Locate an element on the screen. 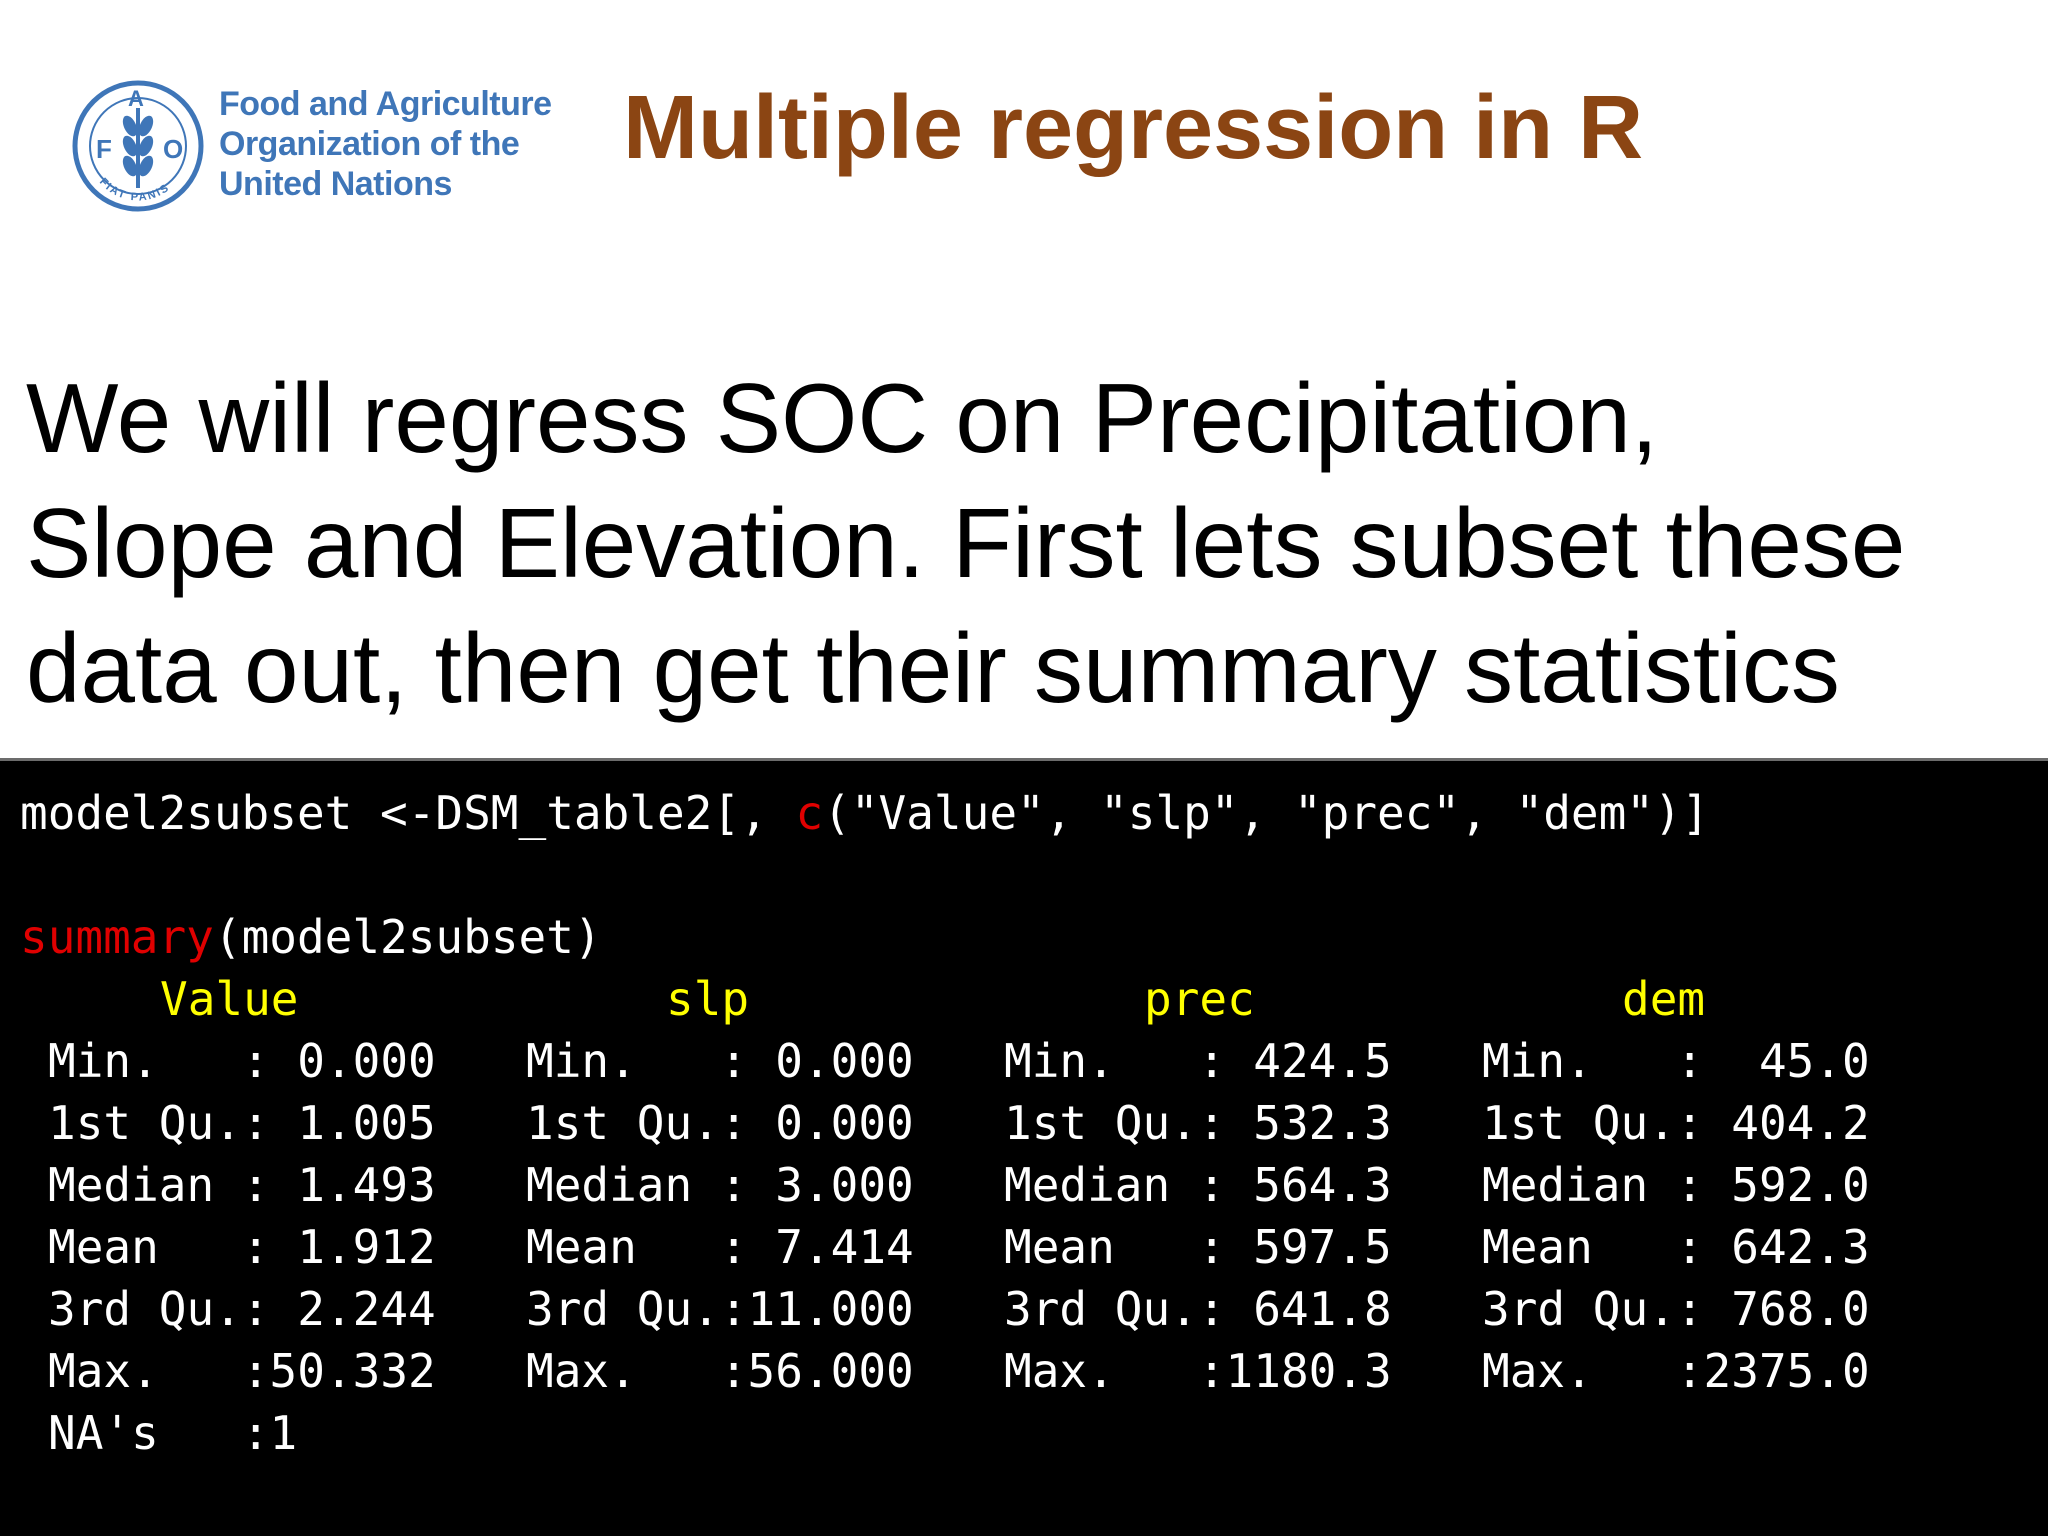 The height and width of the screenshot is (1536, 2048). prec-stat-q3: 3rd Qu.: 641.8 is located at coordinates (1198, 1309).